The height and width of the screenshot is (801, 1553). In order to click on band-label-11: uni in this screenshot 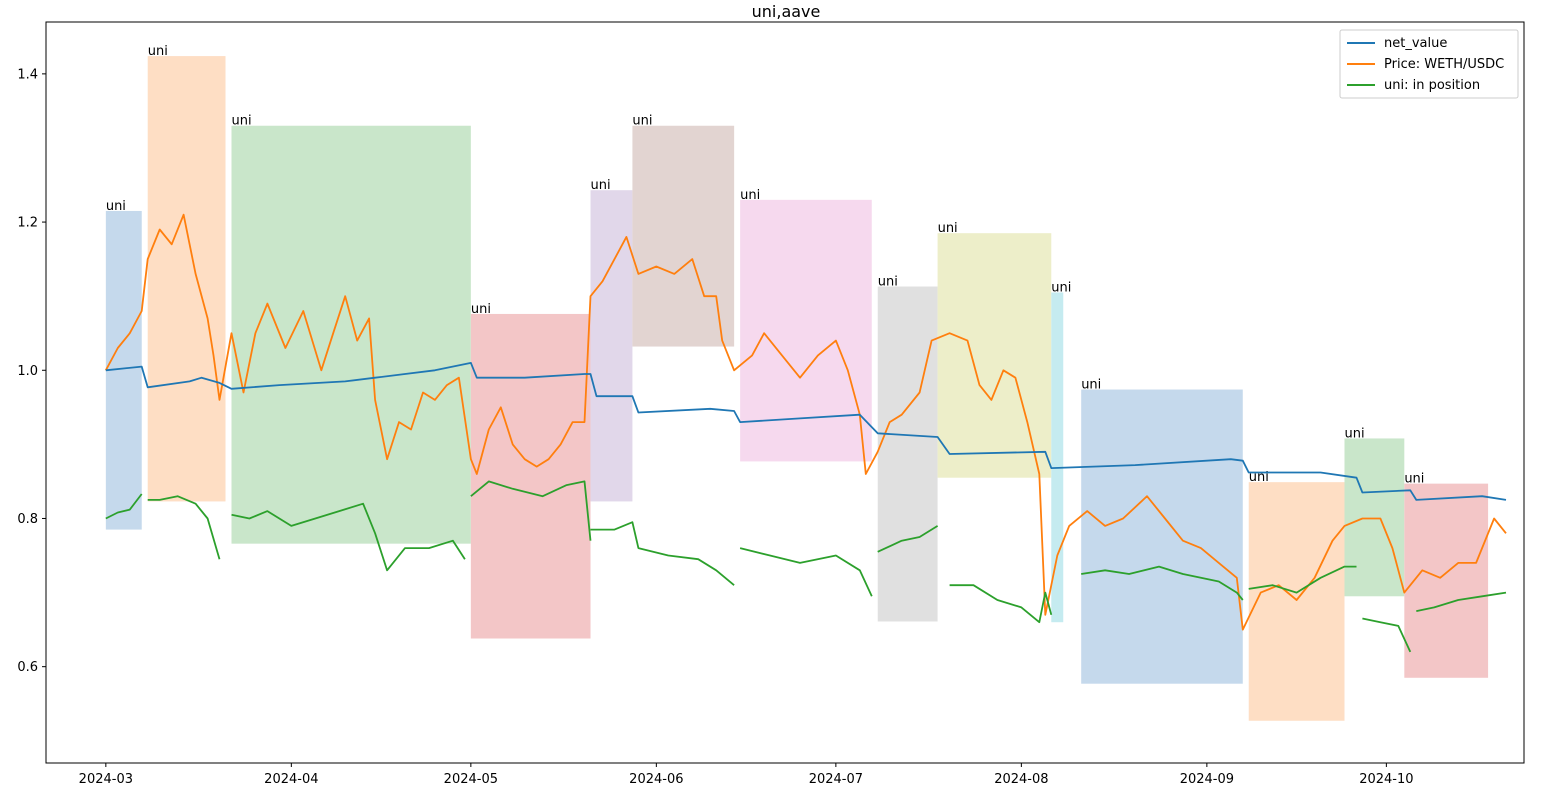, I will do `click(1259, 477)`.